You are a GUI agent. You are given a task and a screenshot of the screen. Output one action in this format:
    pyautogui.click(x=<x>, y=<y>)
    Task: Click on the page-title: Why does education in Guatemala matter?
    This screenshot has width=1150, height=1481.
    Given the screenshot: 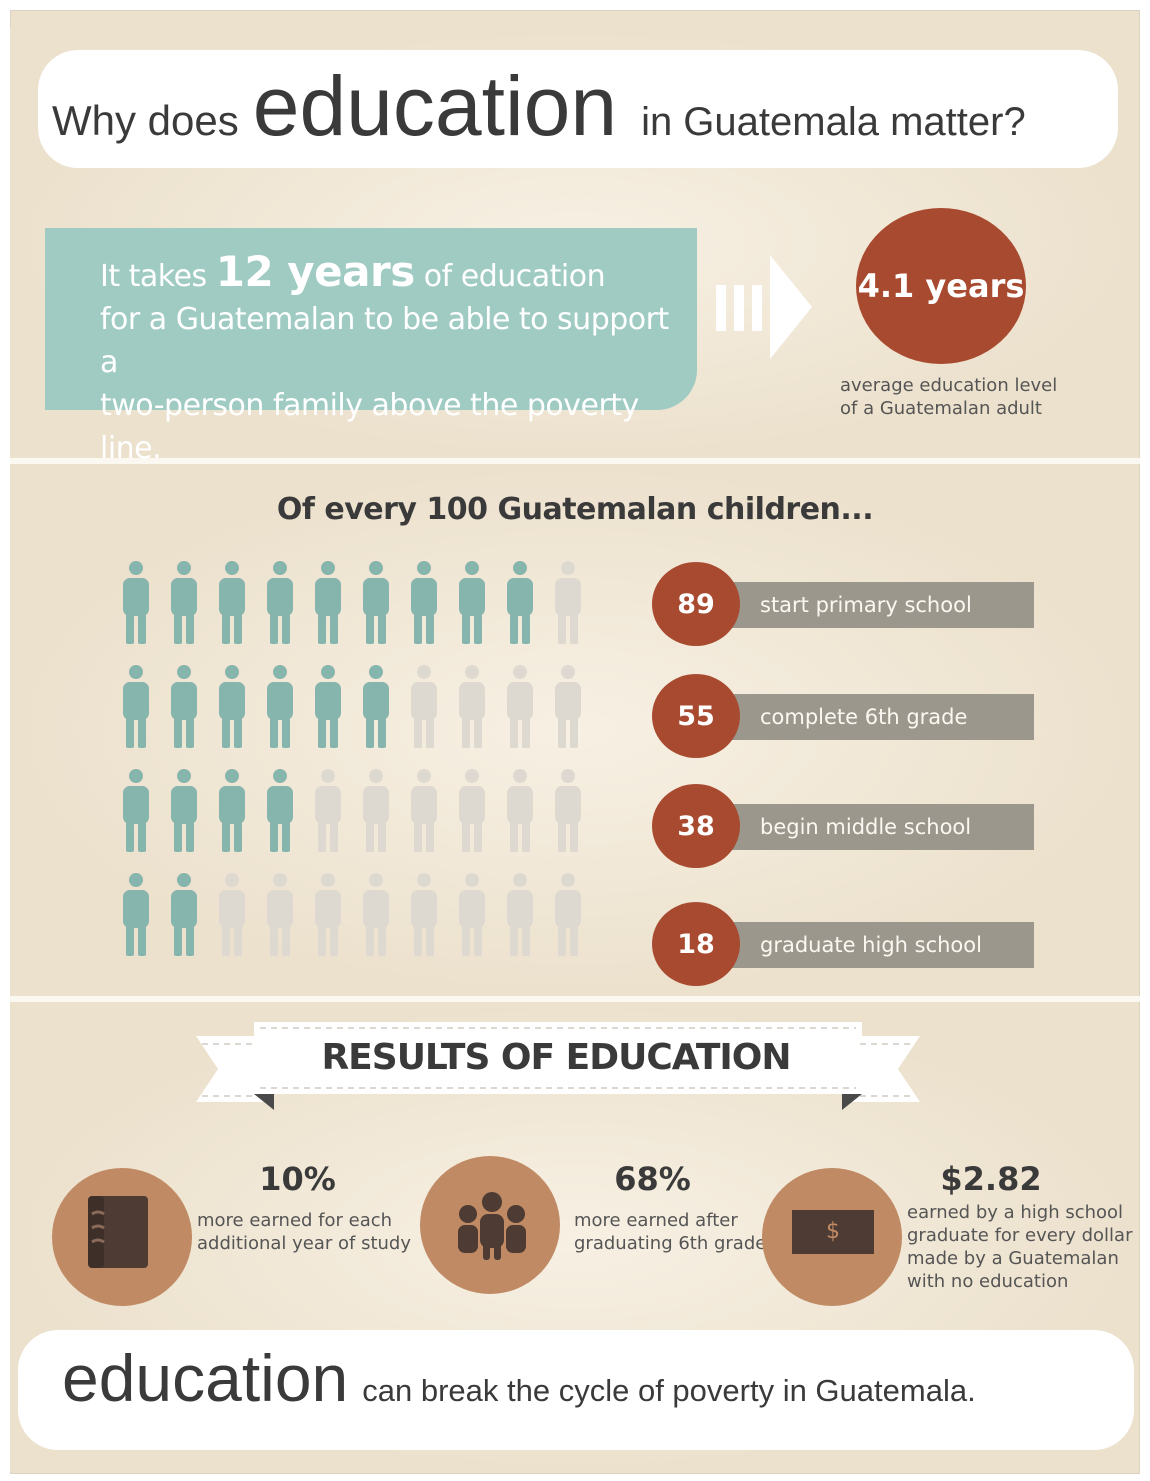 What is the action you would take?
    pyautogui.click(x=572, y=108)
    